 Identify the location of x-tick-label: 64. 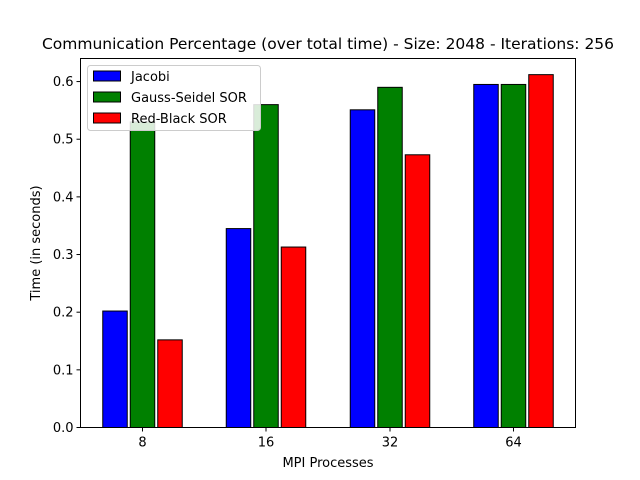
(513, 443).